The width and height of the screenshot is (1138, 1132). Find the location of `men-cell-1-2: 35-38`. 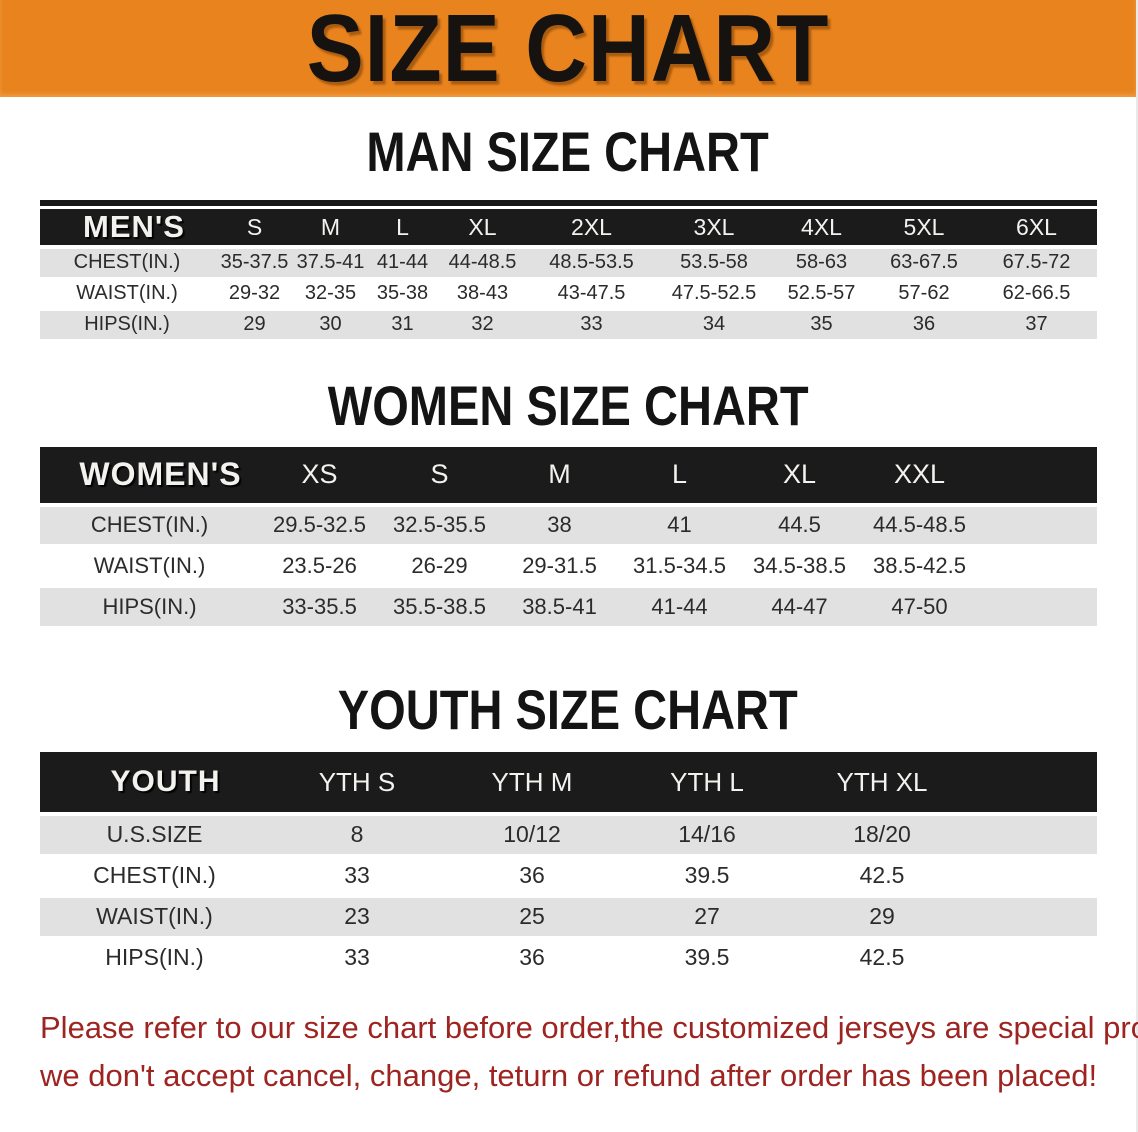

men-cell-1-2: 35-38 is located at coordinates (402, 293).